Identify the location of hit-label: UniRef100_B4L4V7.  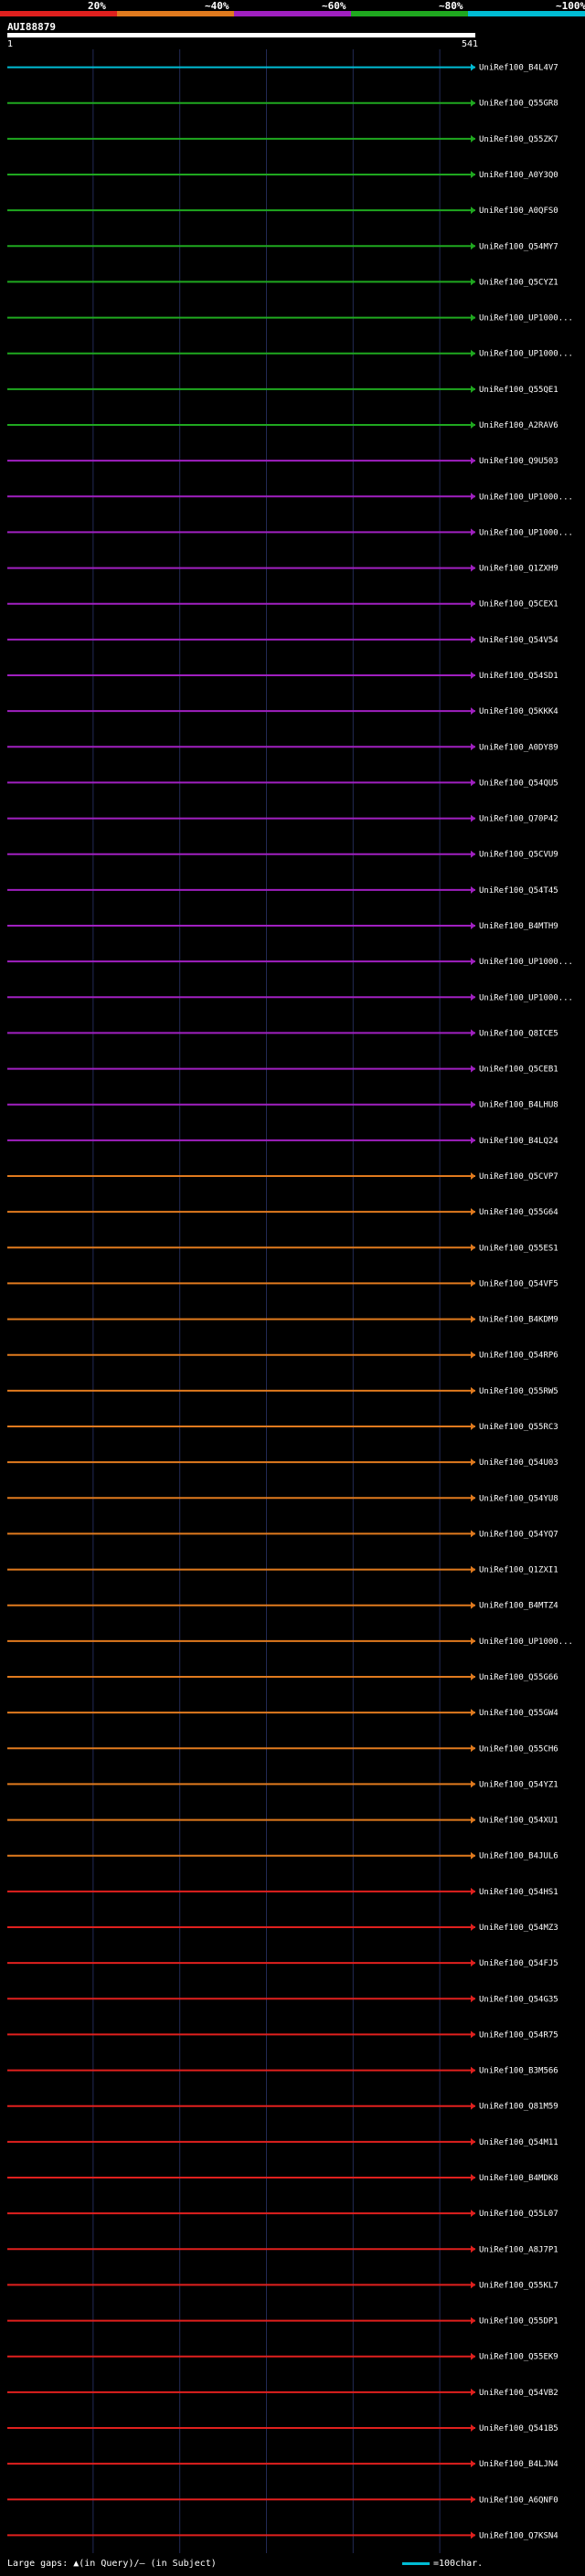
(518, 68).